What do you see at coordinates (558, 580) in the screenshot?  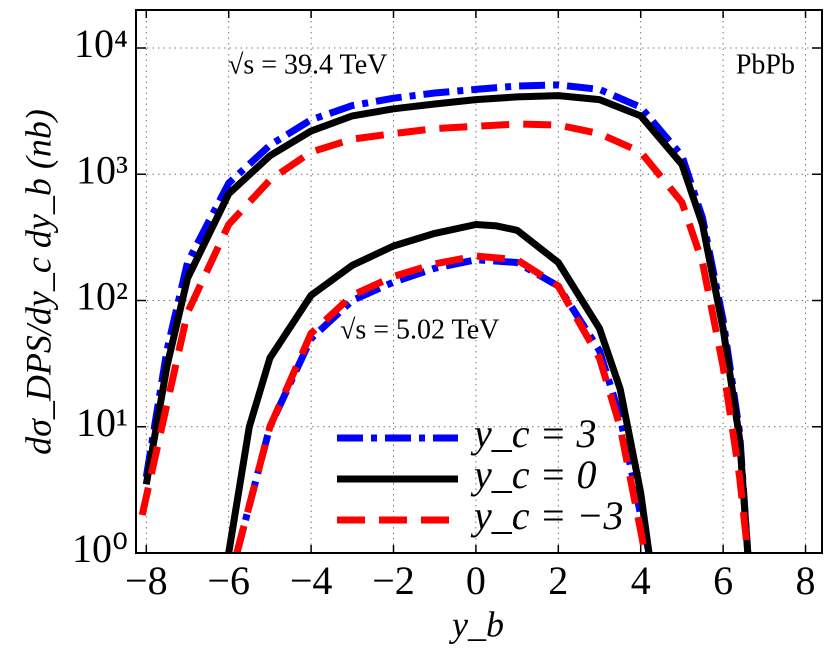 I see `x-tick-label: 2` at bounding box center [558, 580].